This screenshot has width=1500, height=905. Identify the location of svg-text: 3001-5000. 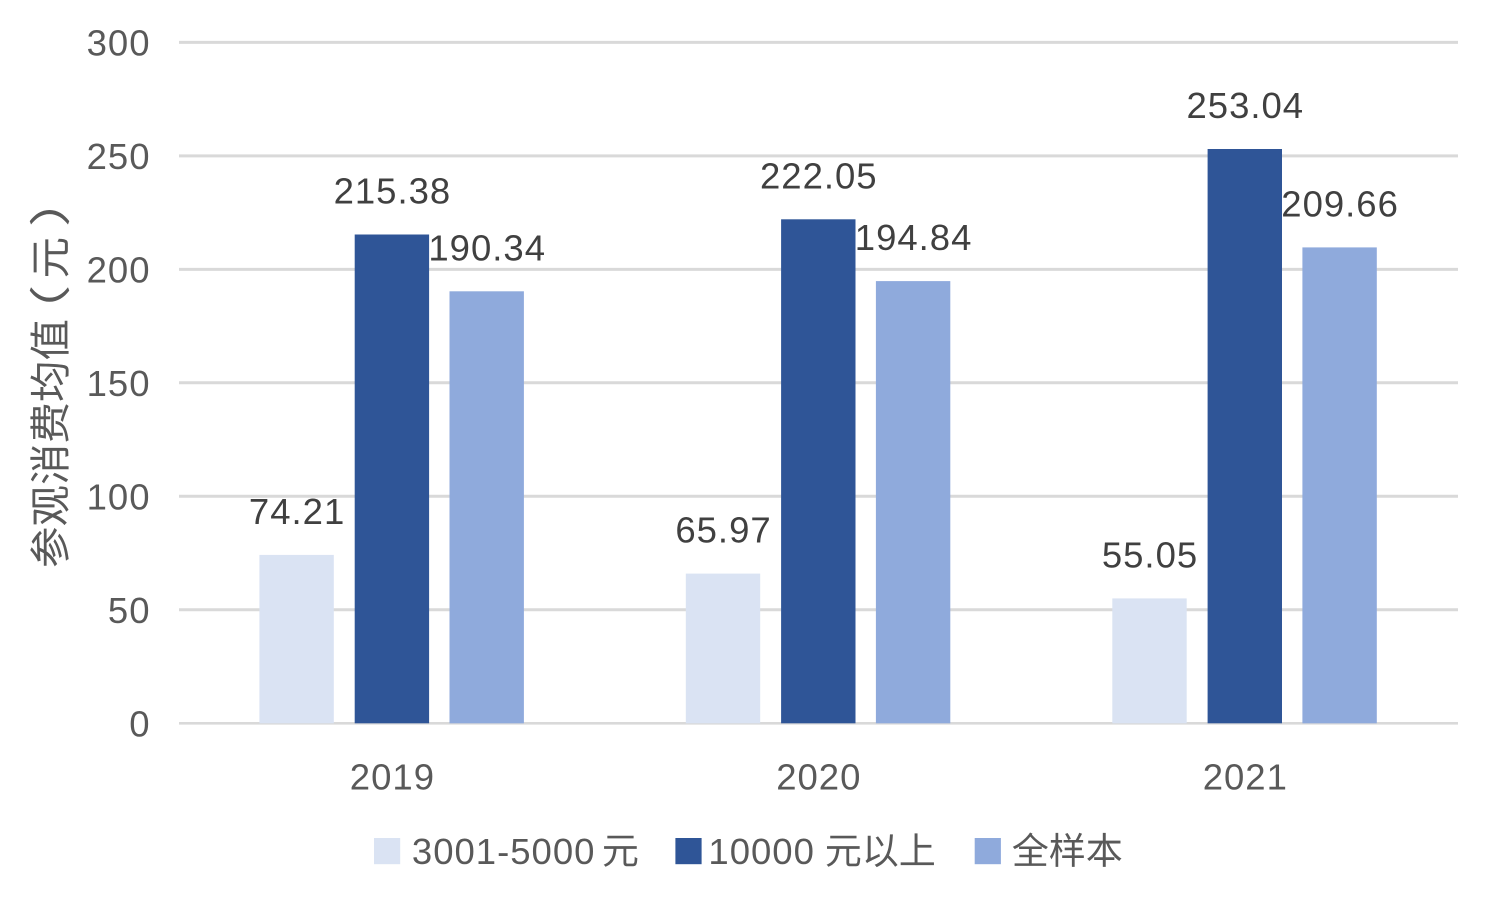
(504, 851).